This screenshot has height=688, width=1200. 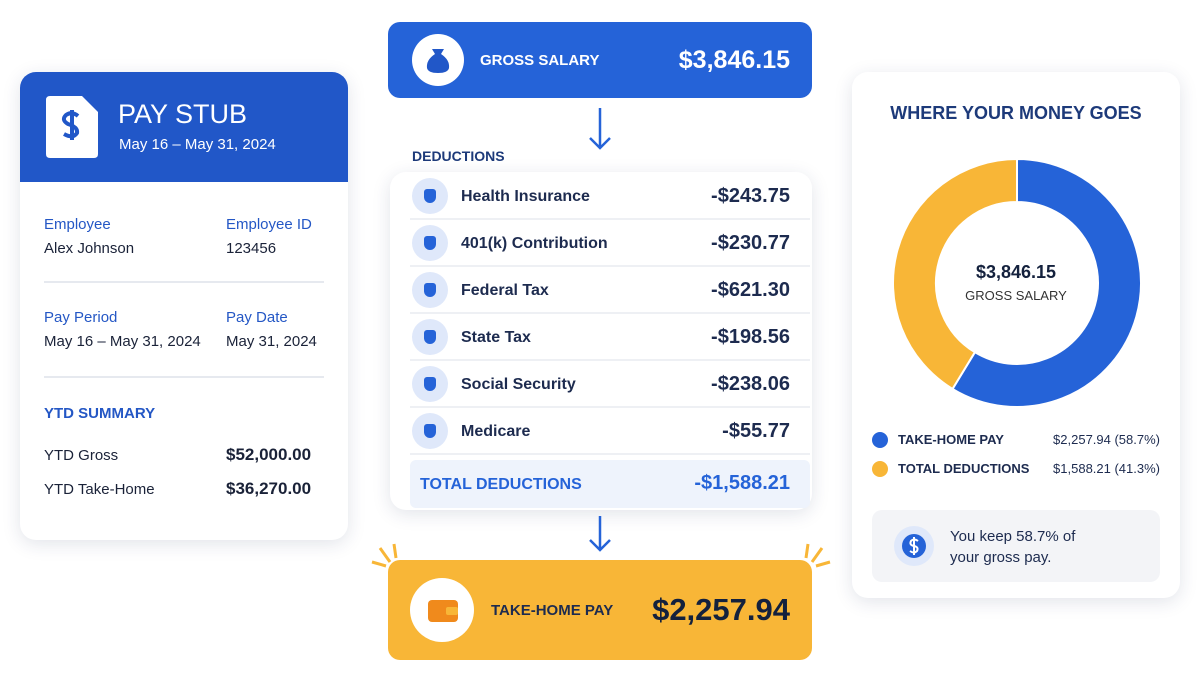 I want to click on gross-value: $3,846.15, so click(x=734, y=60).